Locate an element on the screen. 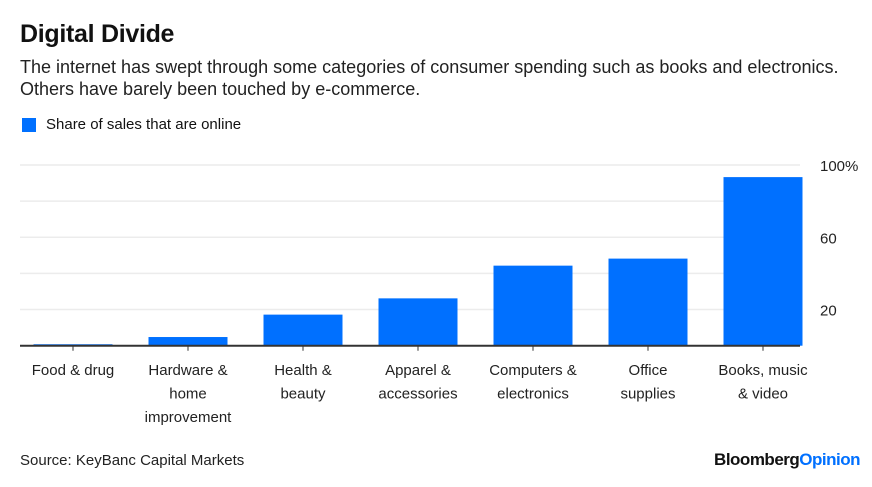  y-tick-label: 100% is located at coordinates (839, 166).